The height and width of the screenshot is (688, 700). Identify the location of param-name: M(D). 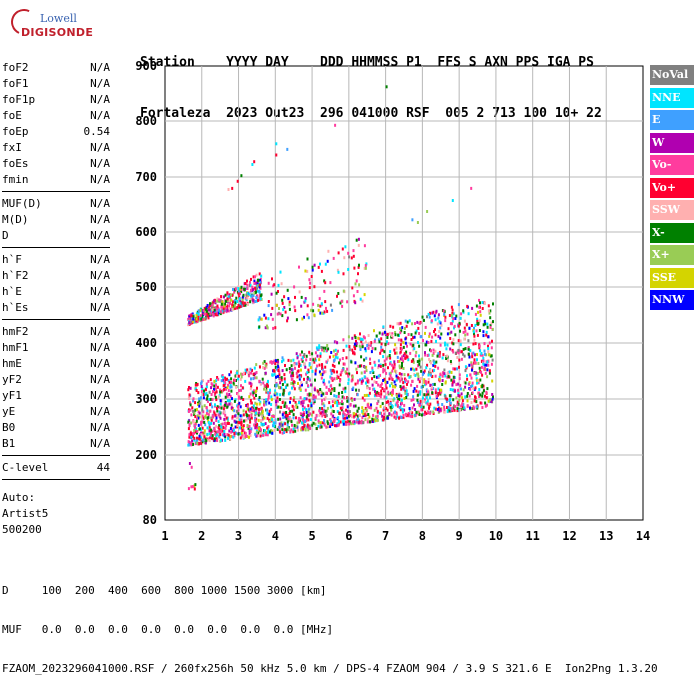
(15, 219).